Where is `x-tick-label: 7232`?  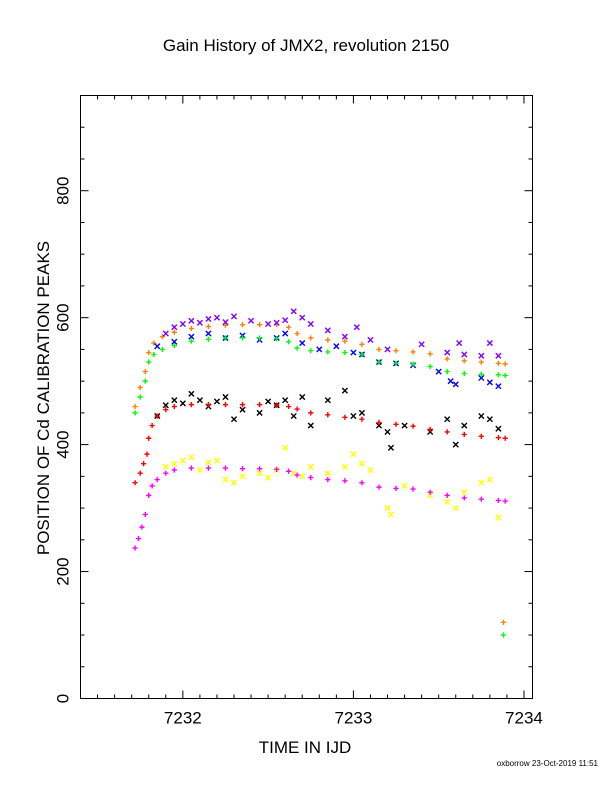 x-tick-label: 7232 is located at coordinates (183, 718).